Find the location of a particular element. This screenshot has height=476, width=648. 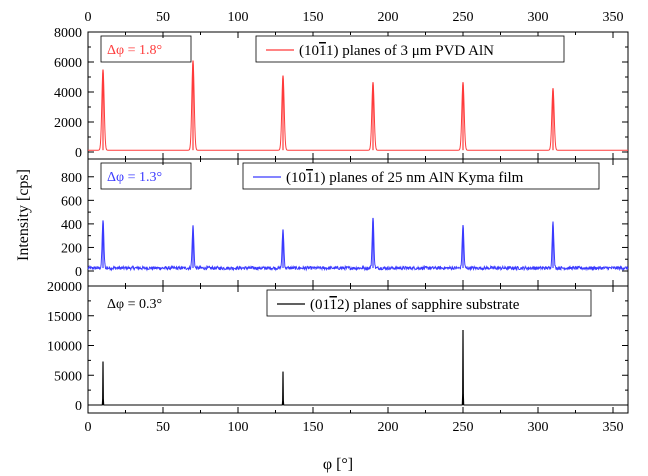

delta-phi-annotation: Δφ = 1.3° is located at coordinates (134, 177).